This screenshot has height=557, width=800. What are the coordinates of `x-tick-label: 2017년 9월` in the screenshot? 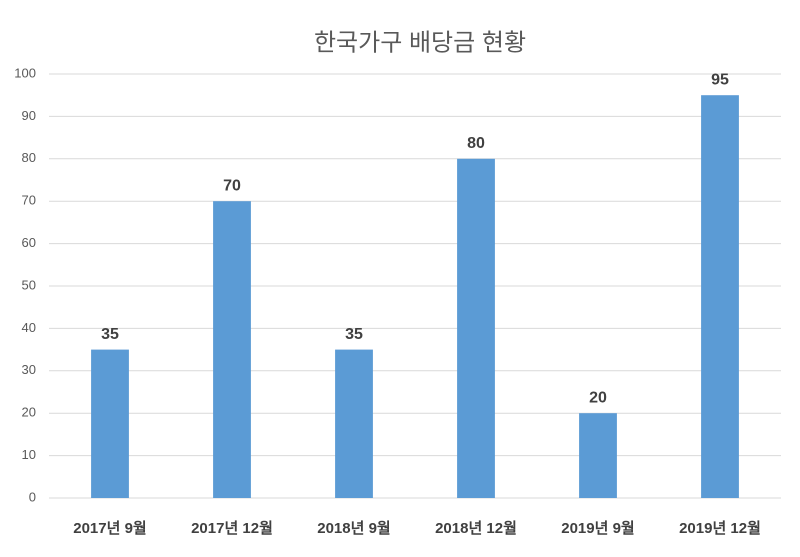 It's located at (109, 528).